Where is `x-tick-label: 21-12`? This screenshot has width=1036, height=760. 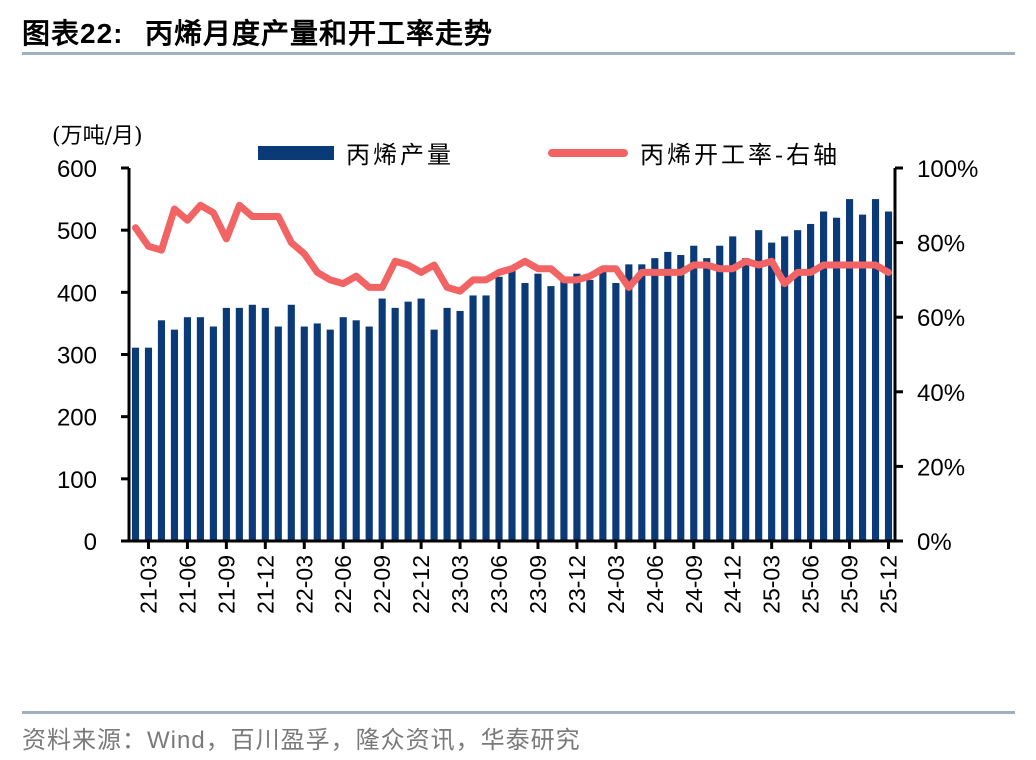
x-tick-label: 21-12 is located at coordinates (265, 584).